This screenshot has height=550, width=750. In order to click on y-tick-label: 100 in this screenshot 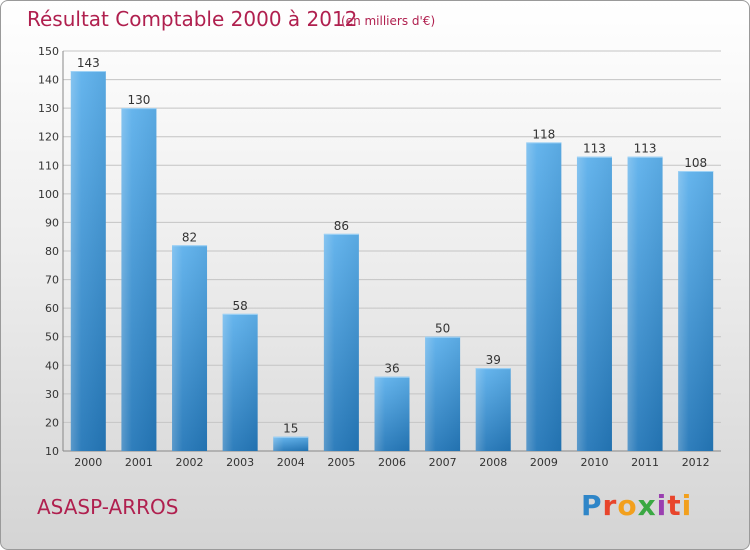, I will do `click(48, 194)`.